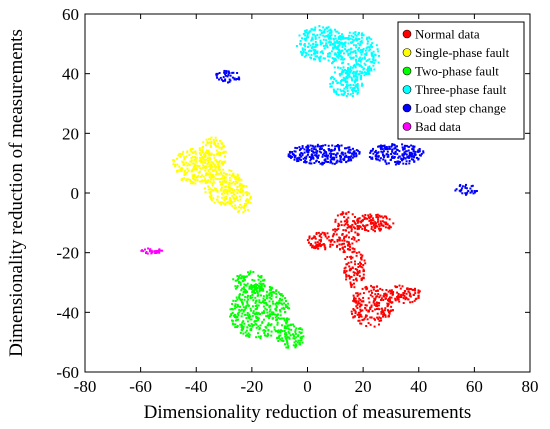 This screenshot has height=429, width=550. What do you see at coordinates (407, 89) in the screenshot?
I see `legend-marker` at bounding box center [407, 89].